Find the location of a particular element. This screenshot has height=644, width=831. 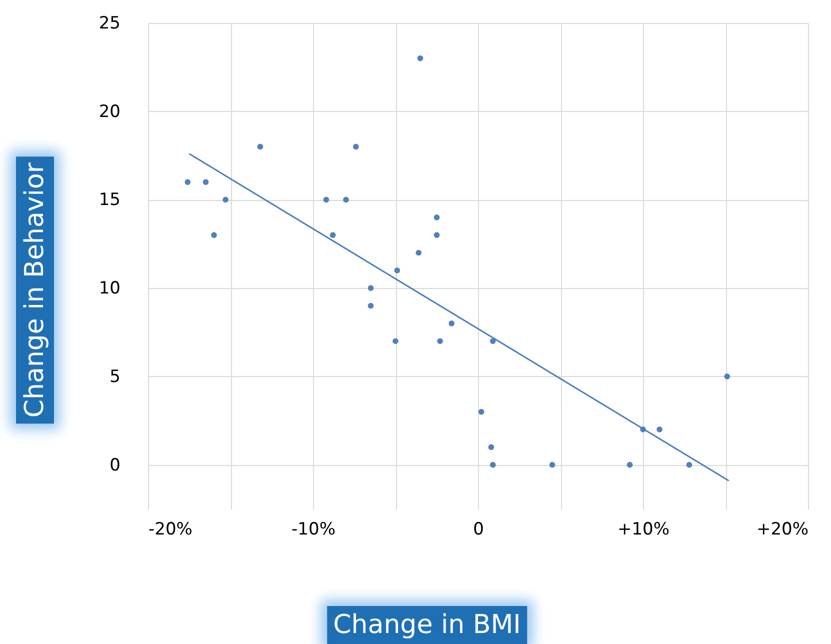

y-tick-label: 5 is located at coordinates (115, 376).